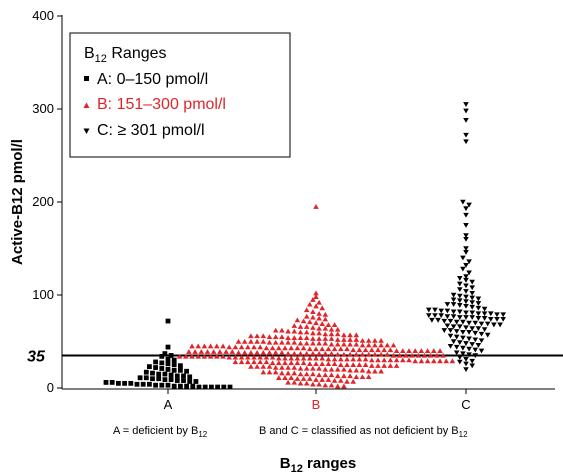  Describe the element at coordinates (465, 404) in the screenshot. I see `x-tick-label: C` at that location.